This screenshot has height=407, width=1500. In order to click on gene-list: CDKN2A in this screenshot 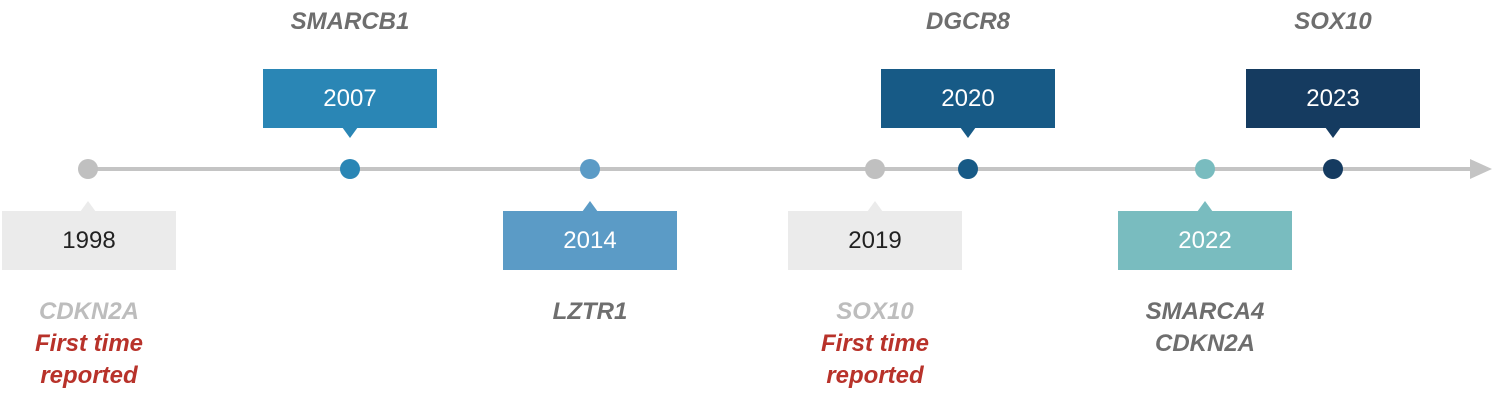, I will do `click(94, 312)`.